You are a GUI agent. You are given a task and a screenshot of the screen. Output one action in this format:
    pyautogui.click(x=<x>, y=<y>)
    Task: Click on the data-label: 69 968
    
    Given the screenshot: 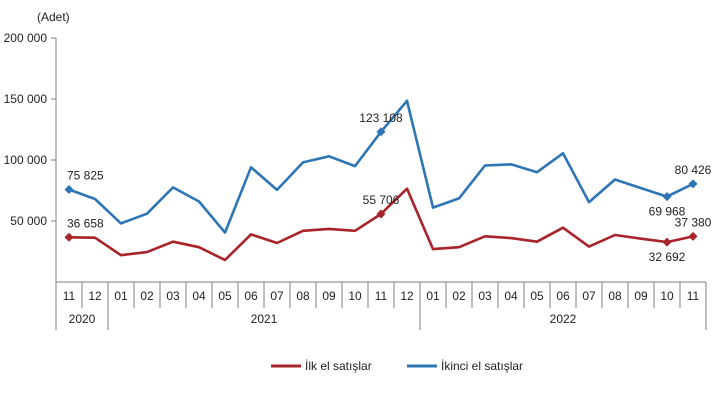 What is the action you would take?
    pyautogui.click(x=667, y=212)
    